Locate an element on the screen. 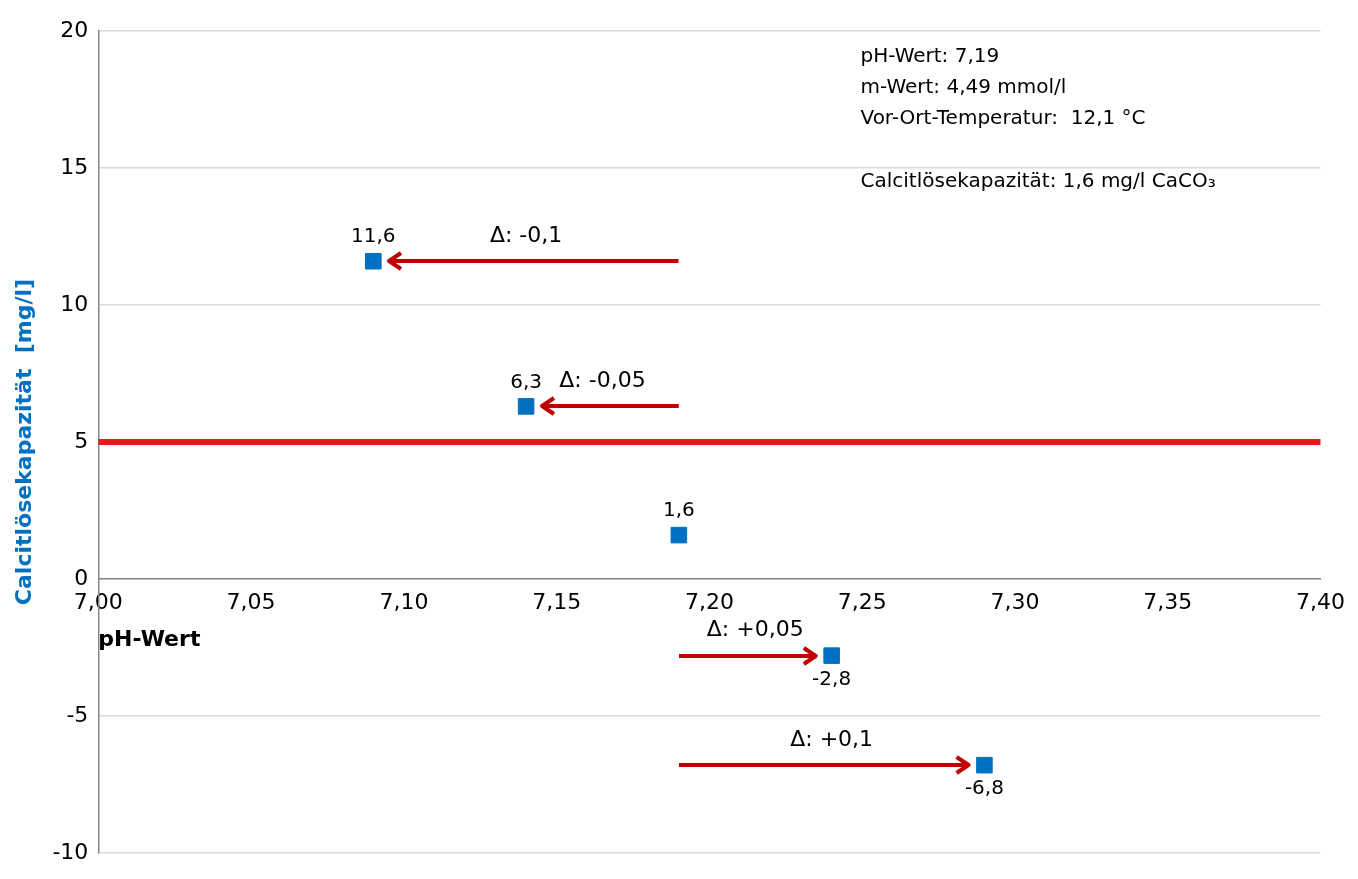 Image resolution: width=1358 pixels, height=879 pixels. x-tick-label: 7,40 is located at coordinates (1320, 601).